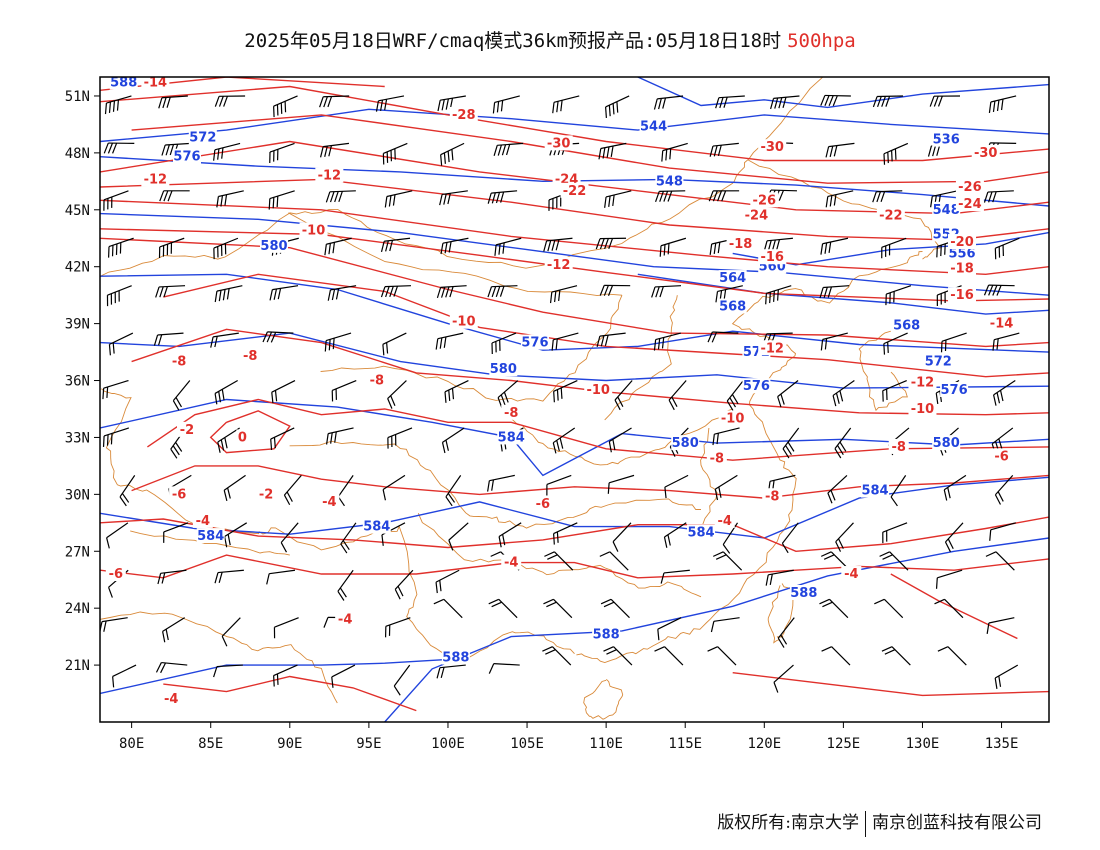  I want to click on height-label: 584, so click(700, 532).